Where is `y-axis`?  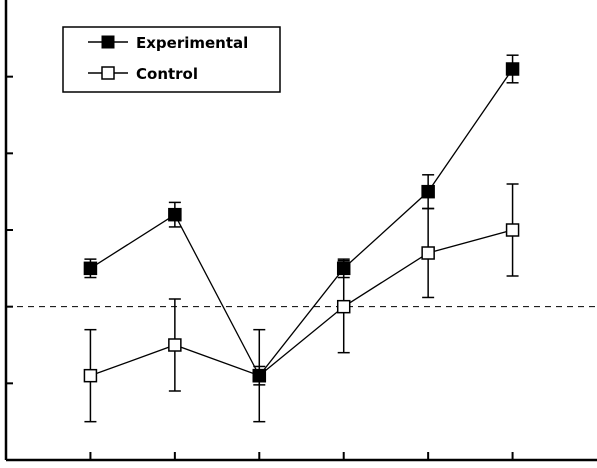
y-axis is located at coordinates (8, 230).